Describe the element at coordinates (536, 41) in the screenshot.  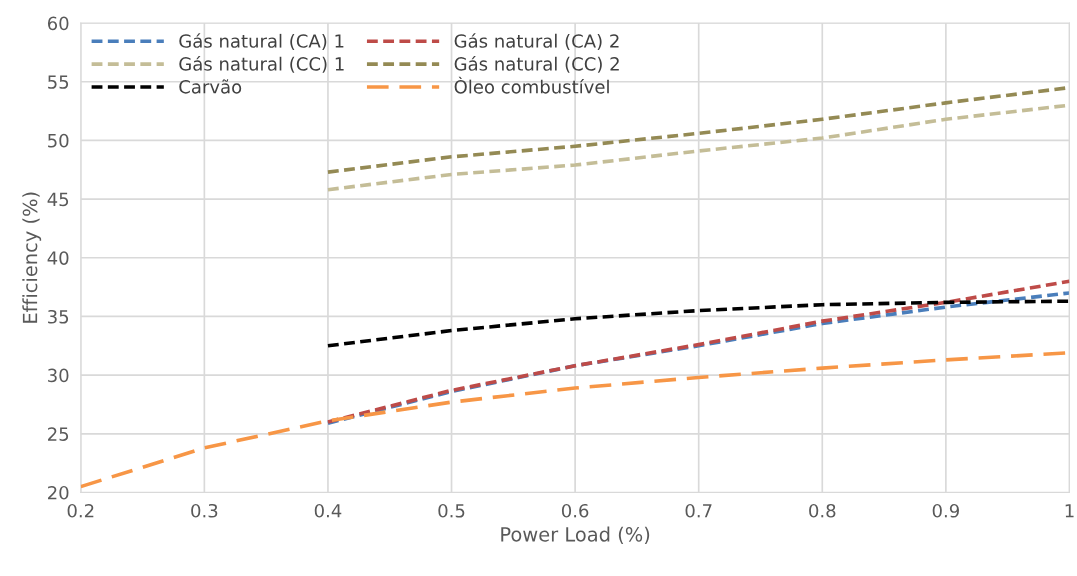
I see `legend-label: Gás natural (CA) 2` at that location.